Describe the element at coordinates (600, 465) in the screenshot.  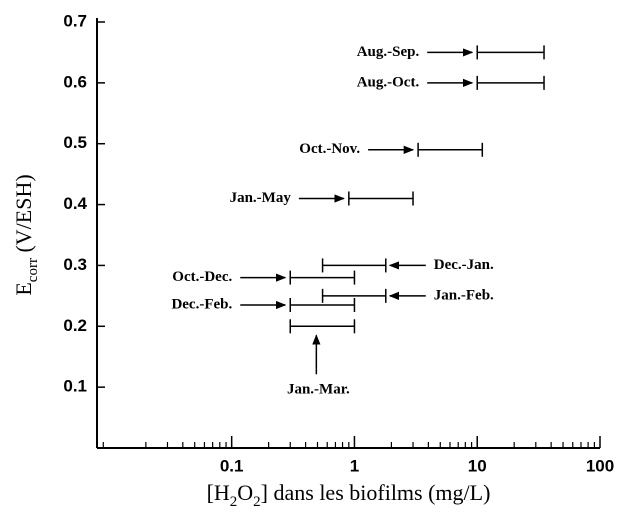
I see `x-tick-label: 100` at that location.